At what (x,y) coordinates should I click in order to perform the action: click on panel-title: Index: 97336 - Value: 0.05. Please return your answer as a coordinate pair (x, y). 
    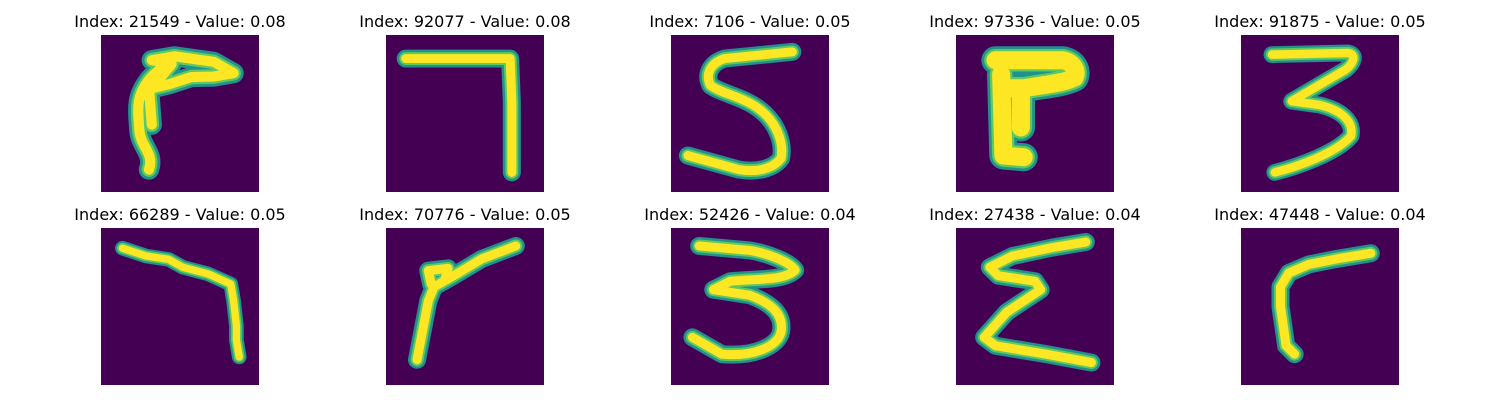
    Looking at the image, I should click on (1035, 21).